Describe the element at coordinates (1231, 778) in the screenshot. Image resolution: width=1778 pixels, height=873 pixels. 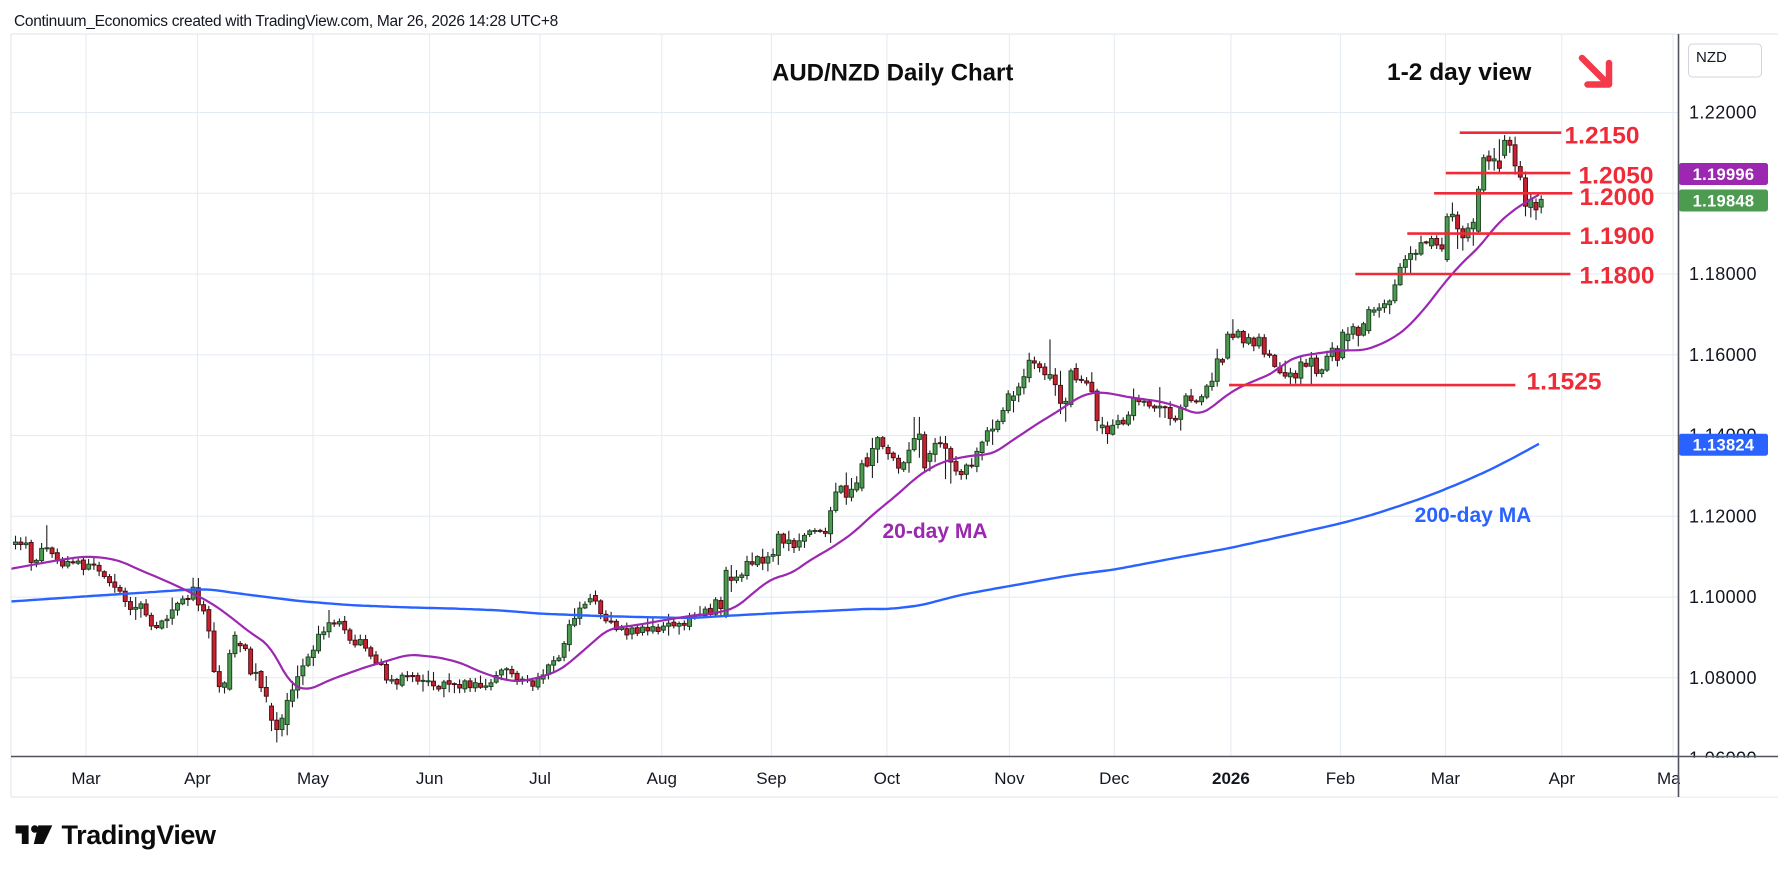
I see `svg-text: 2026` at that location.